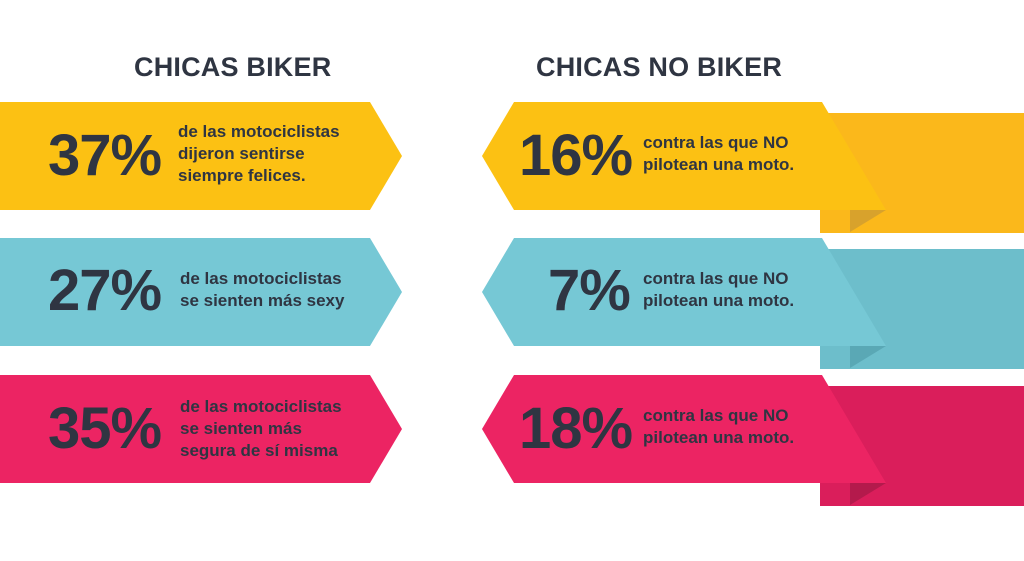 This screenshot has height=561, width=1024. I want to click on no-biker-stat-percent-1: 16%, so click(576, 155).